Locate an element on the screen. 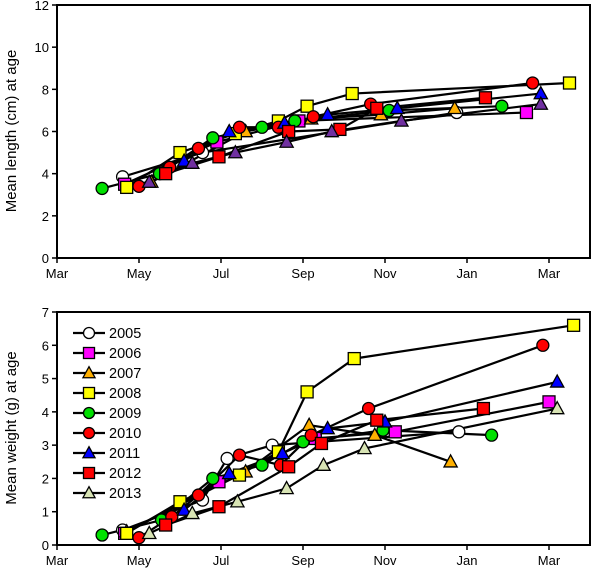 The height and width of the screenshot is (573, 600). data-point-2005 is located at coordinates (459, 432).